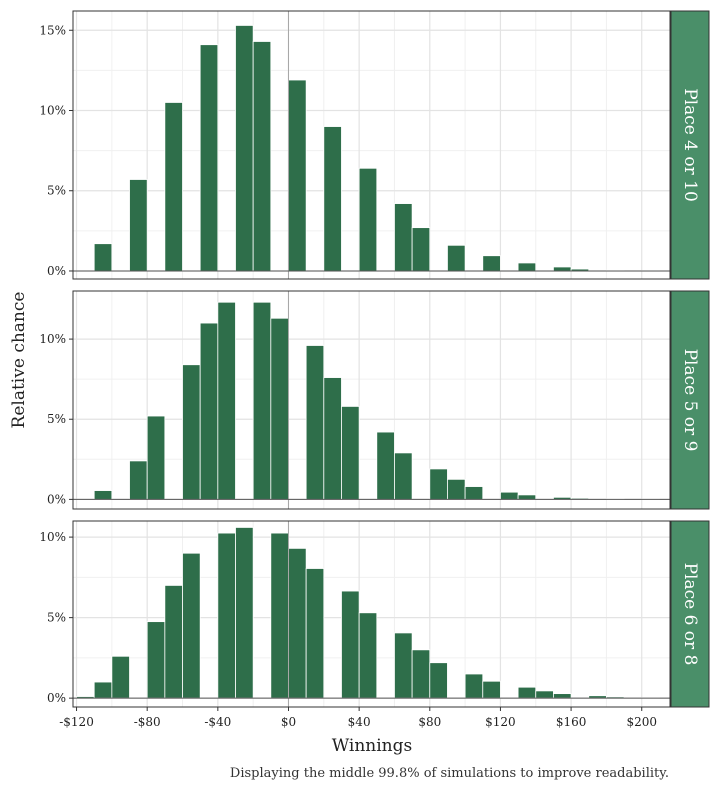 Image resolution: width=720 pixels, height=792 pixels. I want to click on facet-strip-label: Place 5 or 9, so click(690, 400).